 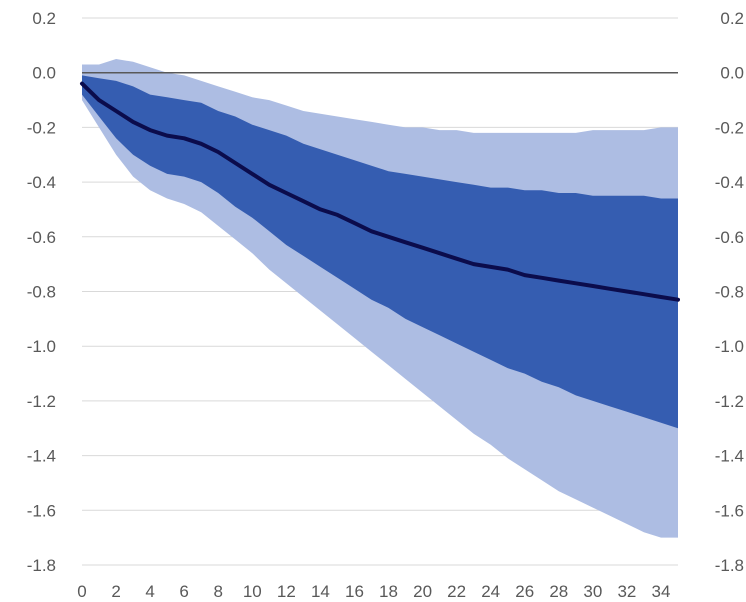 What do you see at coordinates (252, 591) in the screenshot?
I see `x-tick-label: 10` at bounding box center [252, 591].